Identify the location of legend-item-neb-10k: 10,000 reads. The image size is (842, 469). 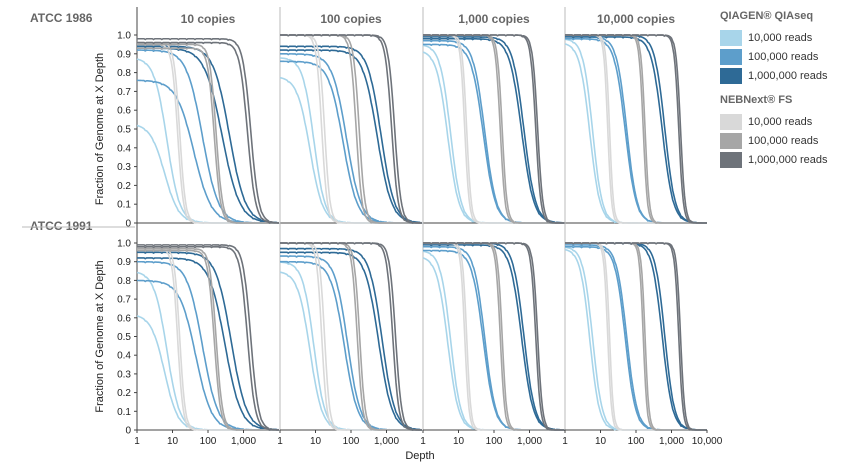
(780, 122).